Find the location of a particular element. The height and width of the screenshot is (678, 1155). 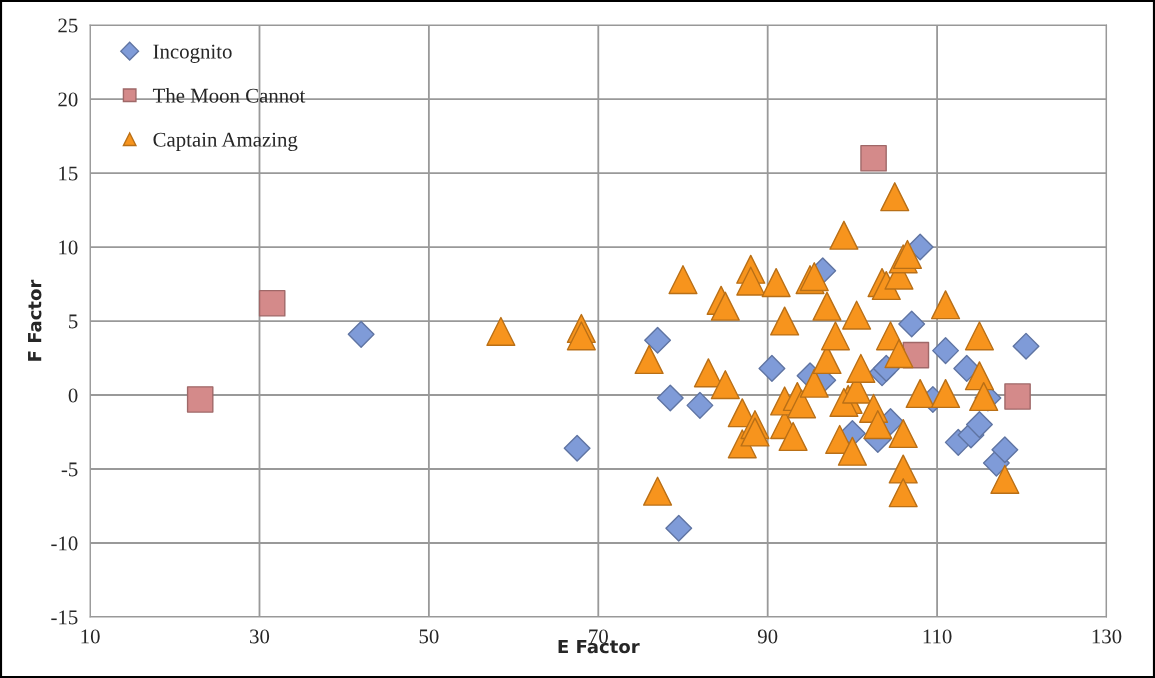

x-tick-label: 110 is located at coordinates (937, 636).